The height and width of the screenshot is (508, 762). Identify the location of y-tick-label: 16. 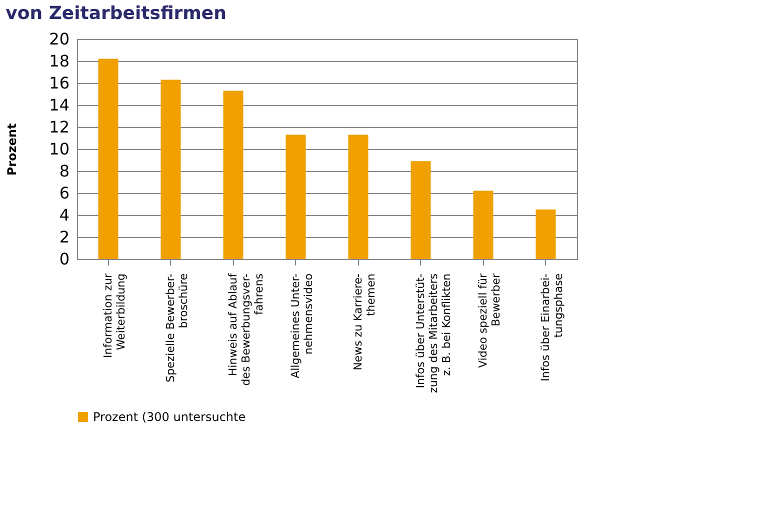
(59, 83).